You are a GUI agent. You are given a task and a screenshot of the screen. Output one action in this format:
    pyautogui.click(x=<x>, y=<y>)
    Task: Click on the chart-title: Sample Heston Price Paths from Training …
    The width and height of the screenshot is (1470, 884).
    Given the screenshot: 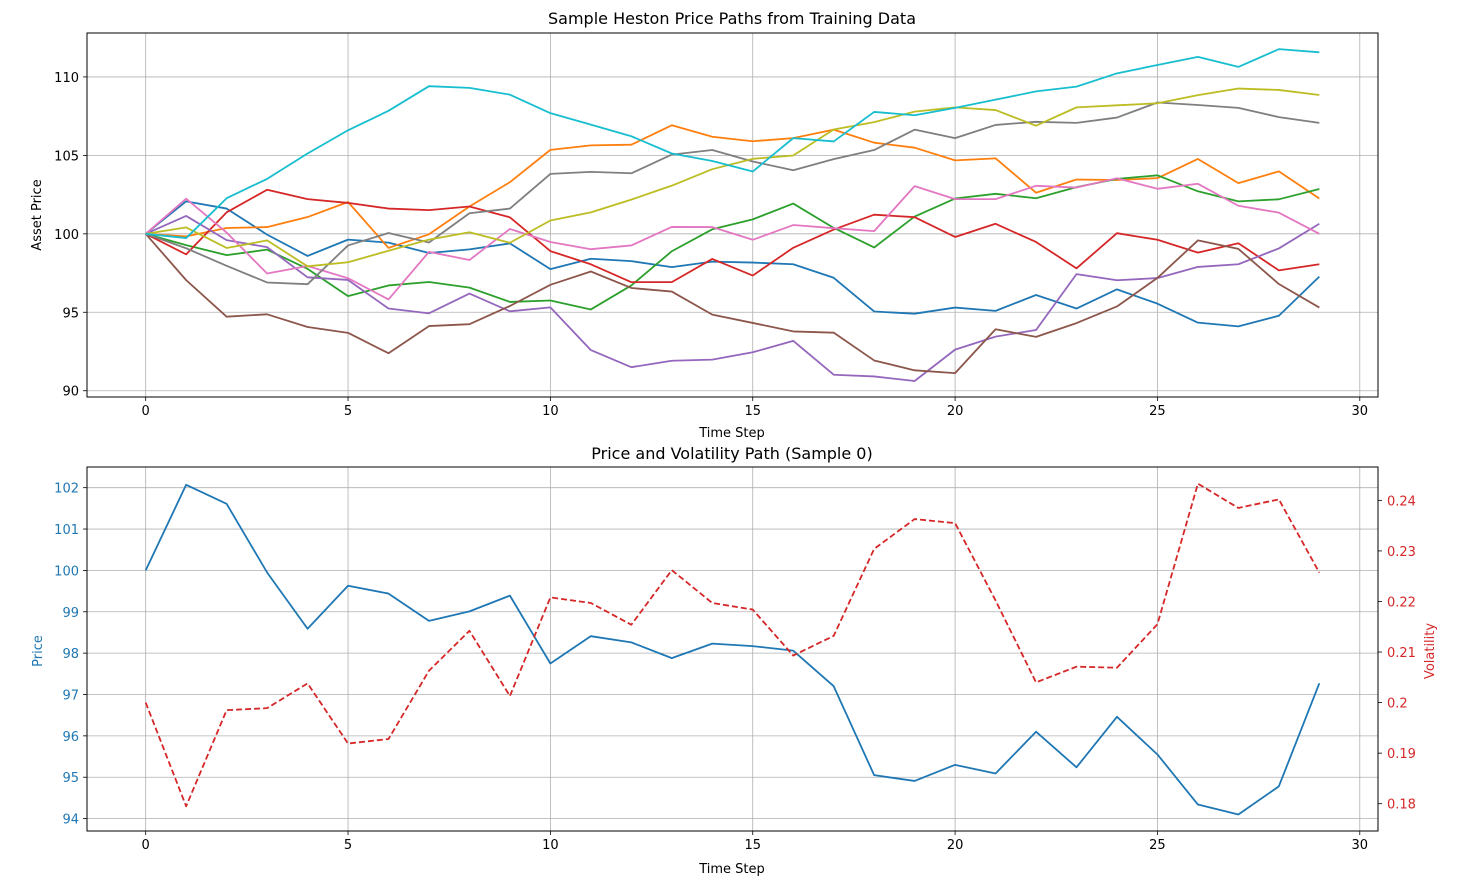 What is the action you would take?
    pyautogui.click(x=732, y=18)
    